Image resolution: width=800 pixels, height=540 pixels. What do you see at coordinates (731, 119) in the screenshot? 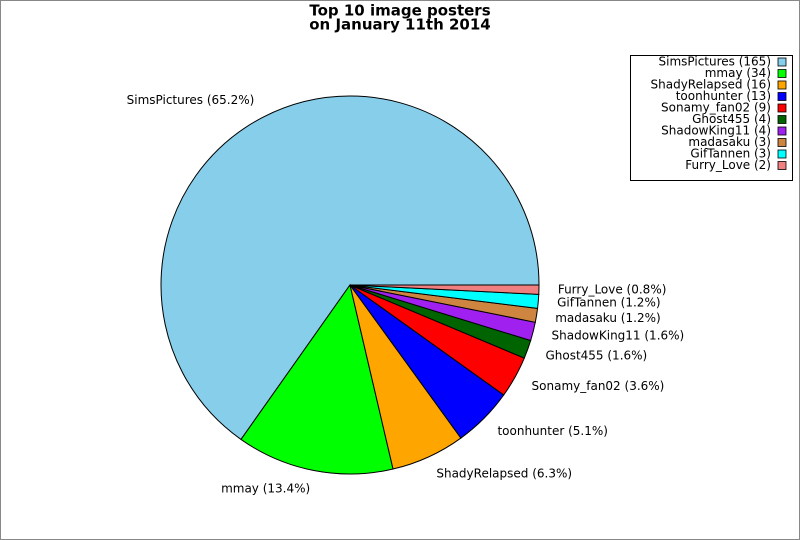
I see `legend-label: Ghost455 (4)` at bounding box center [731, 119].